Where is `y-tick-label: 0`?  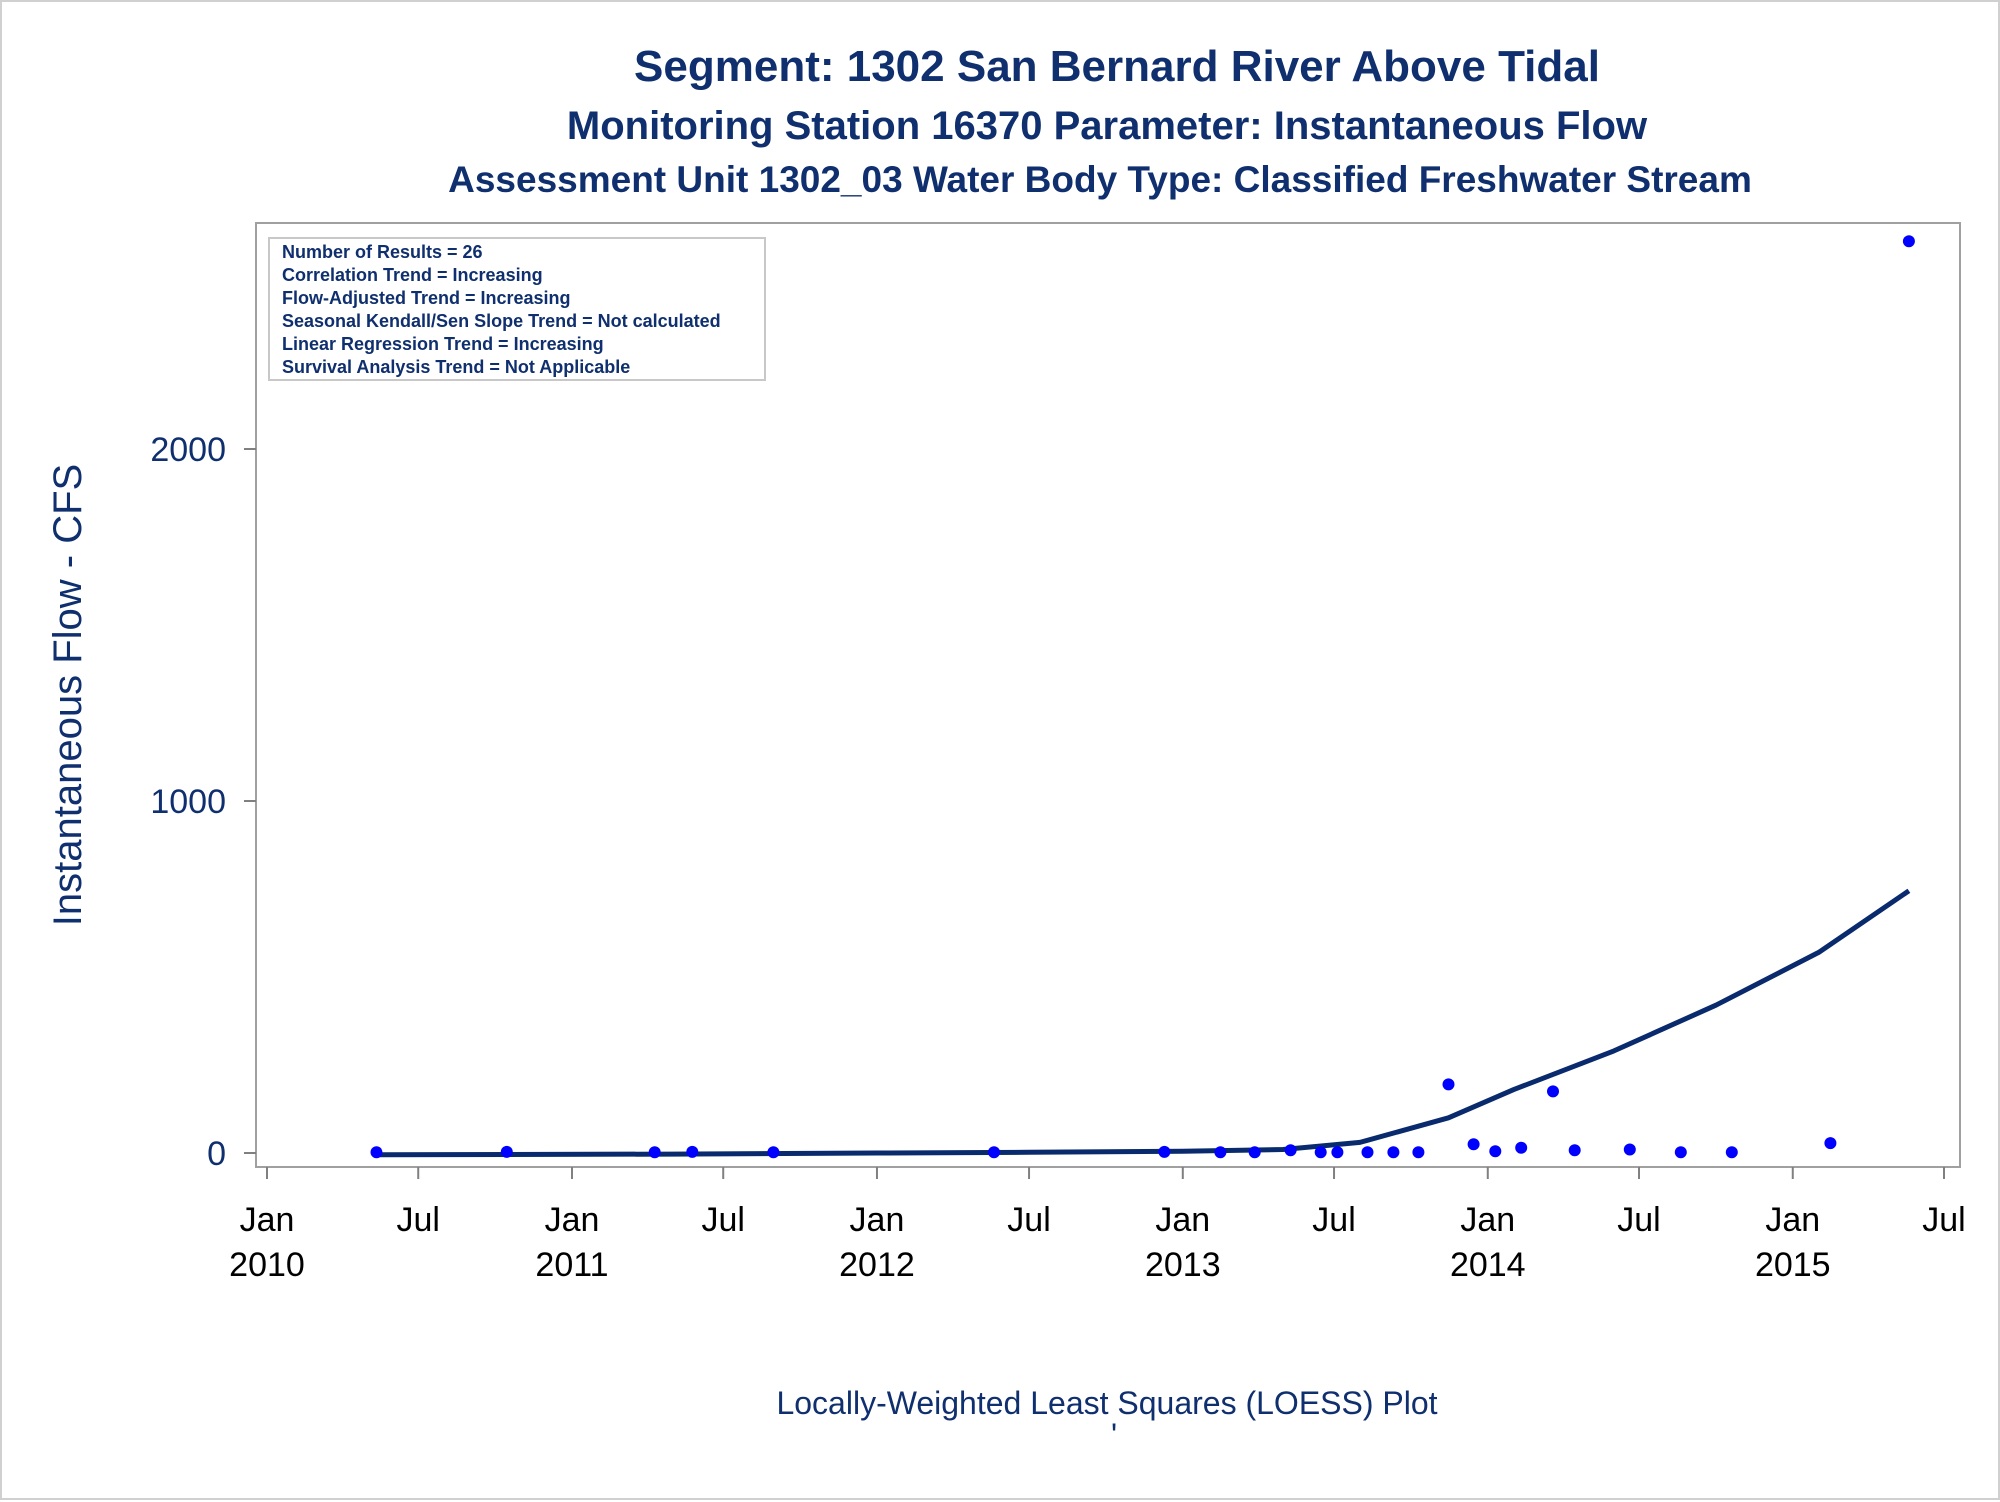 y-tick-label: 0 is located at coordinates (216, 1154).